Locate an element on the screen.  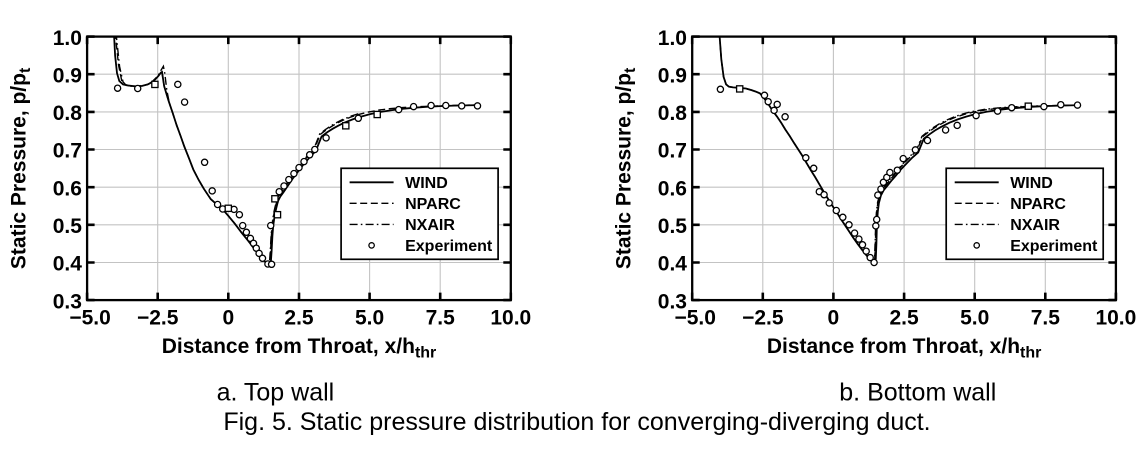
svg-text: b. Bottom wall is located at coordinates (917, 393).